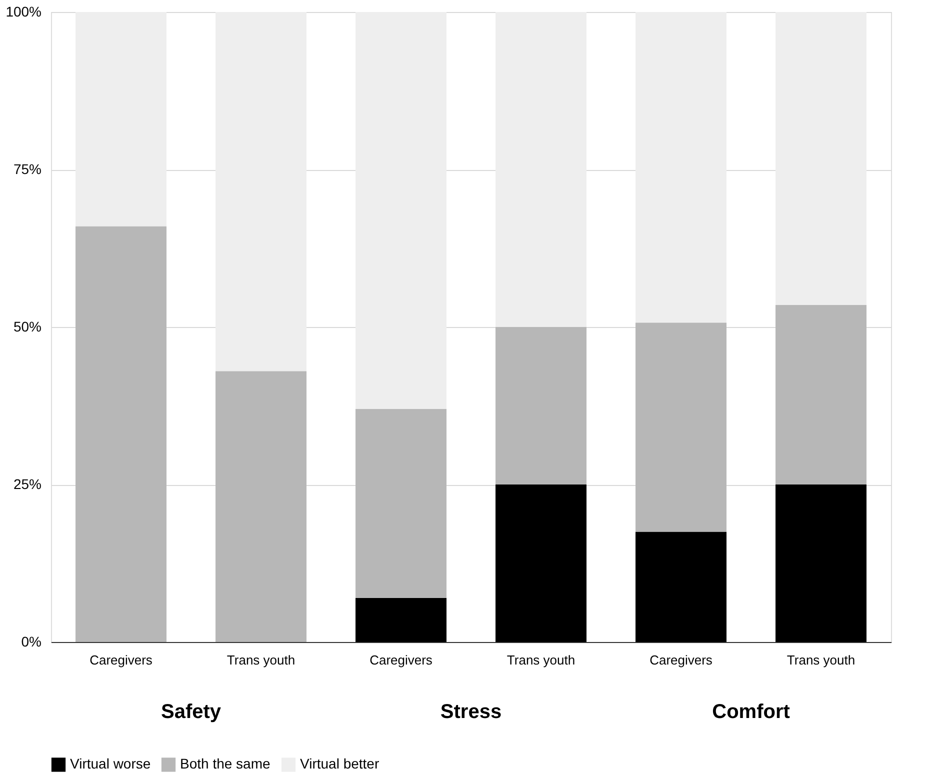 This screenshot has height=783, width=949. What do you see at coordinates (471, 712) in the screenshot?
I see `text: Stress` at bounding box center [471, 712].